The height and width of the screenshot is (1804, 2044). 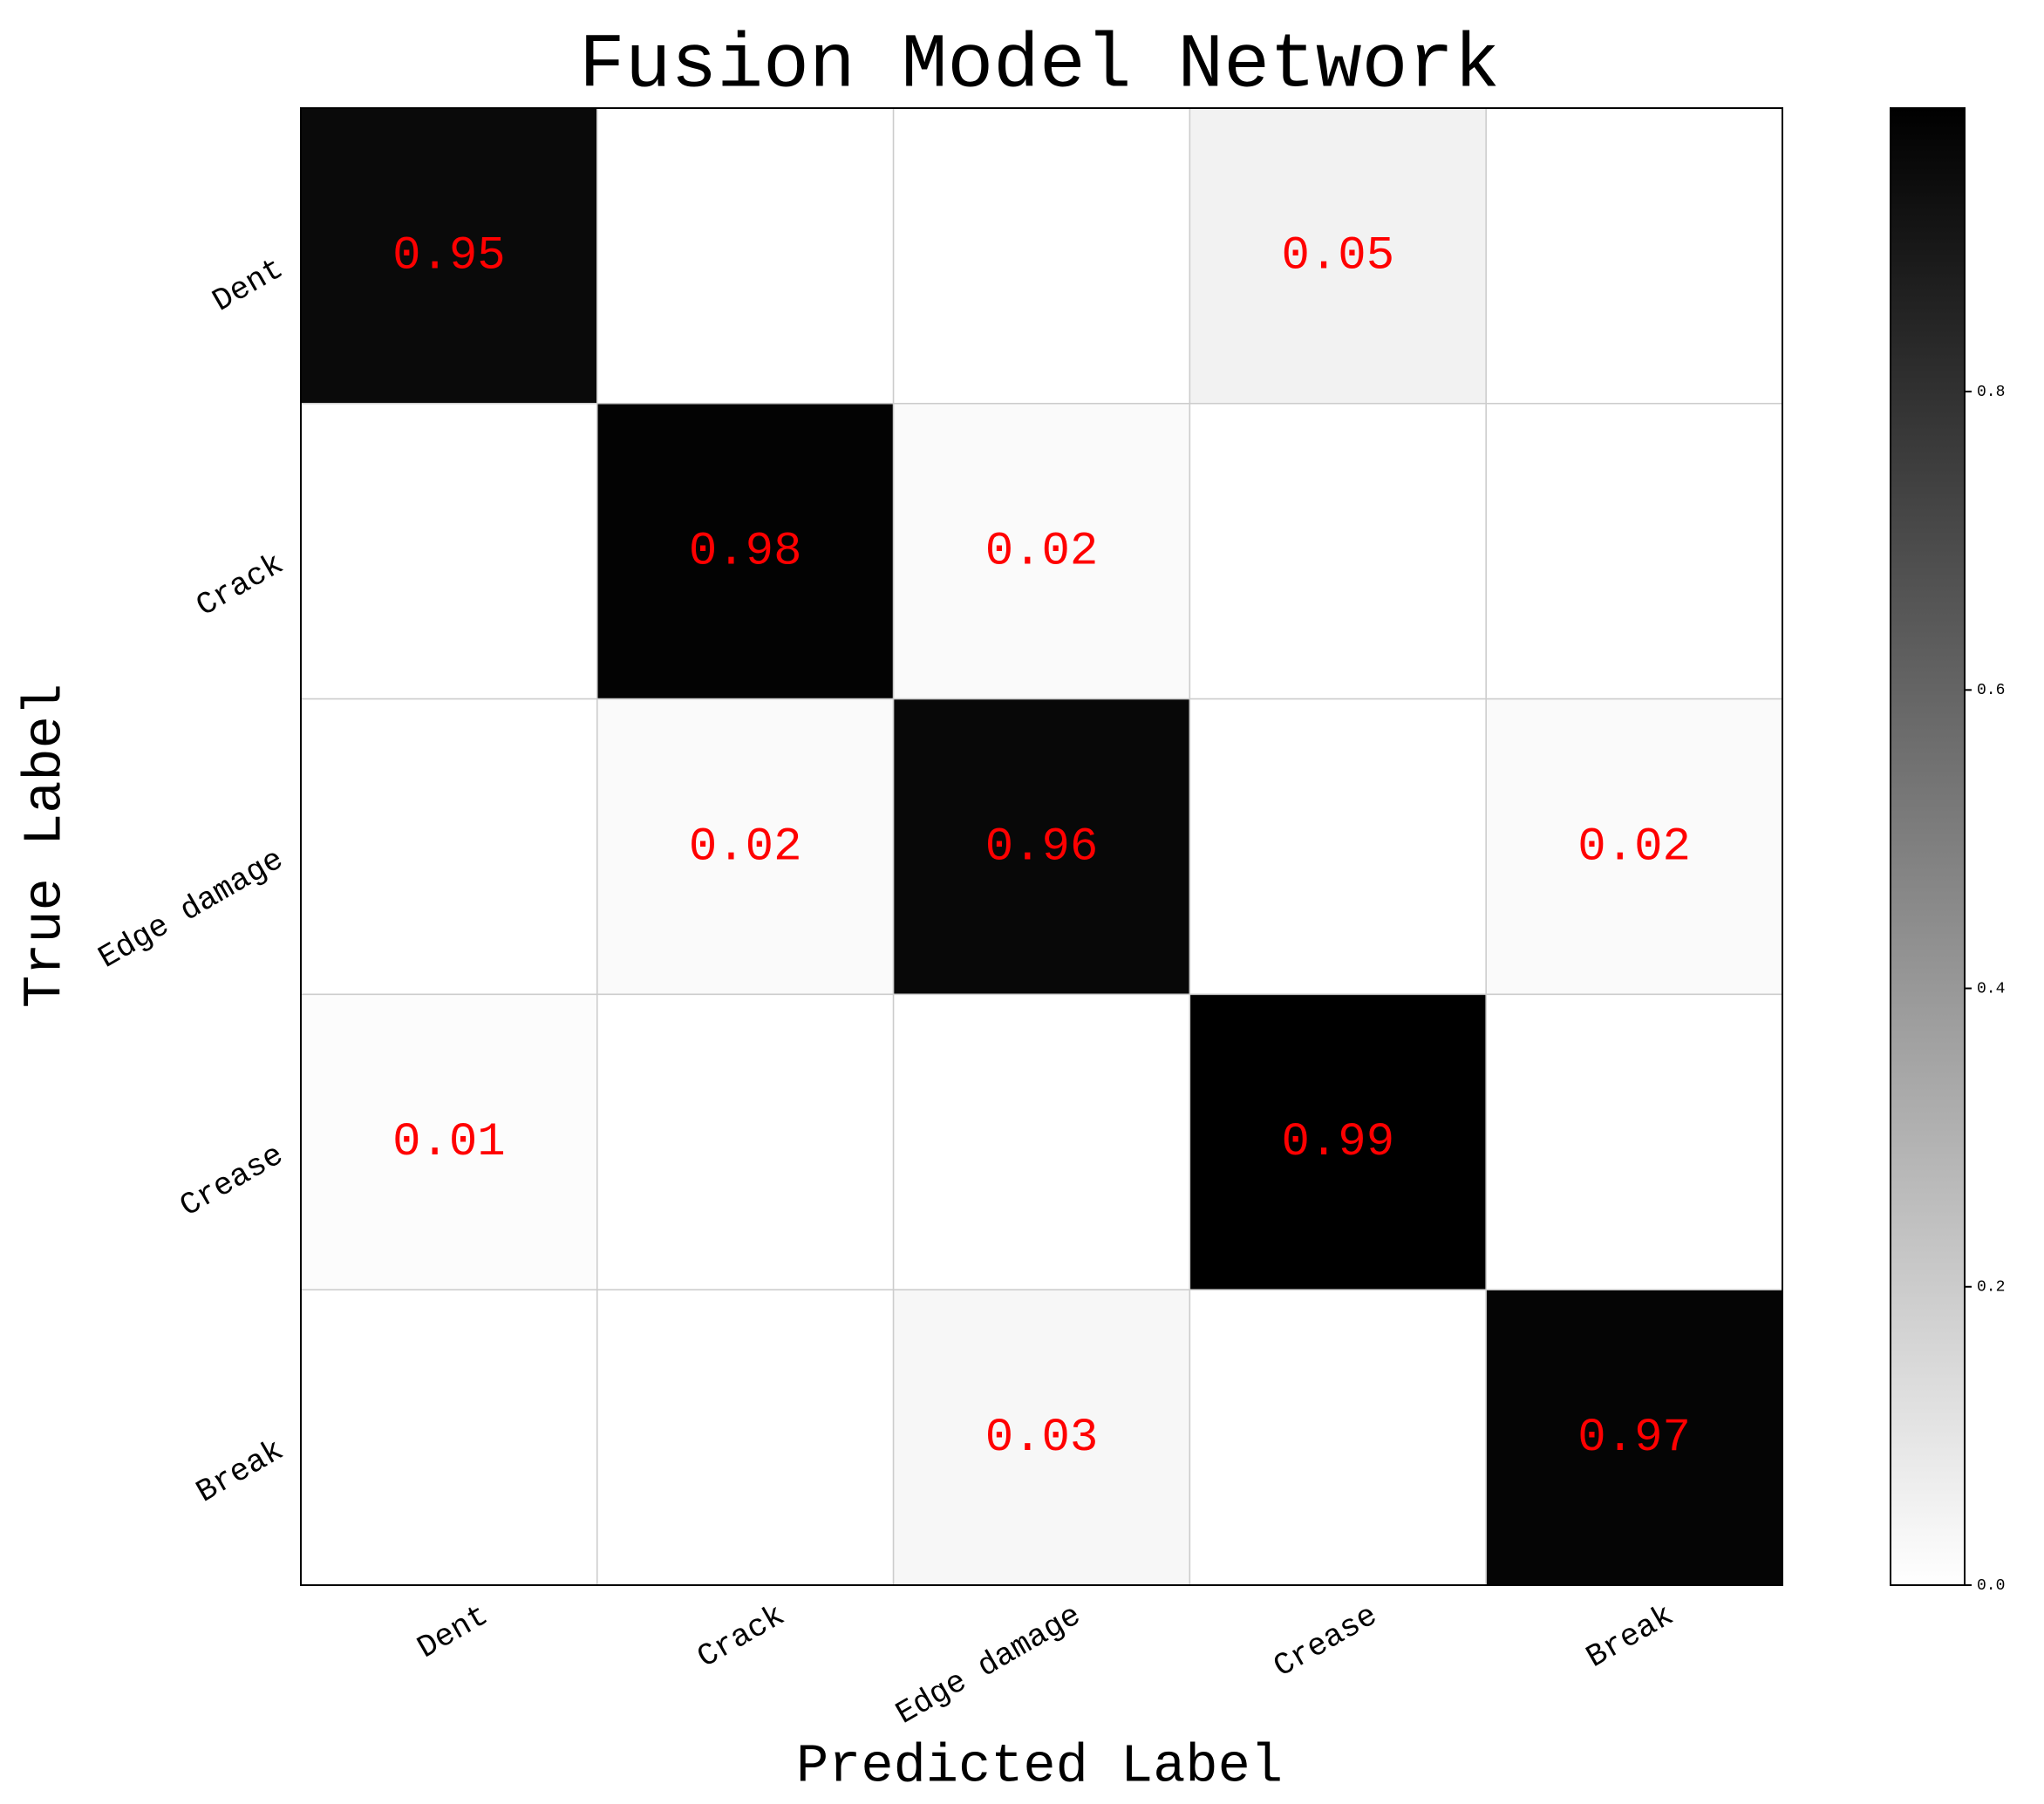 I want to click on cell-value-label: 0.01, so click(x=449, y=1142).